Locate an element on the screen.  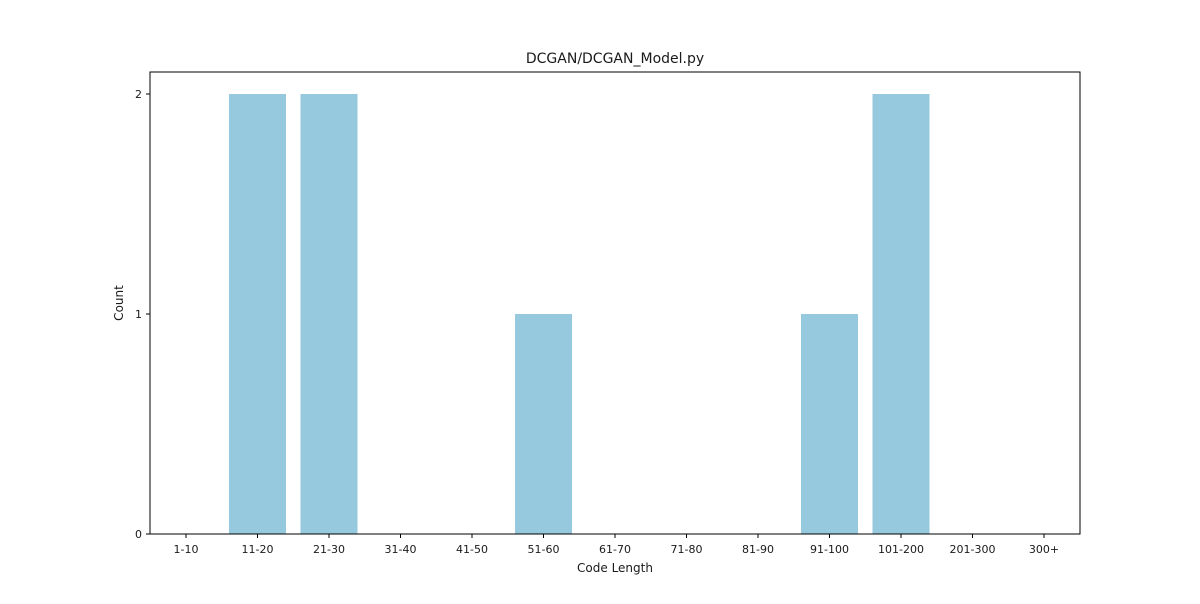
x-tick-label: 71-80 is located at coordinates (687, 549).